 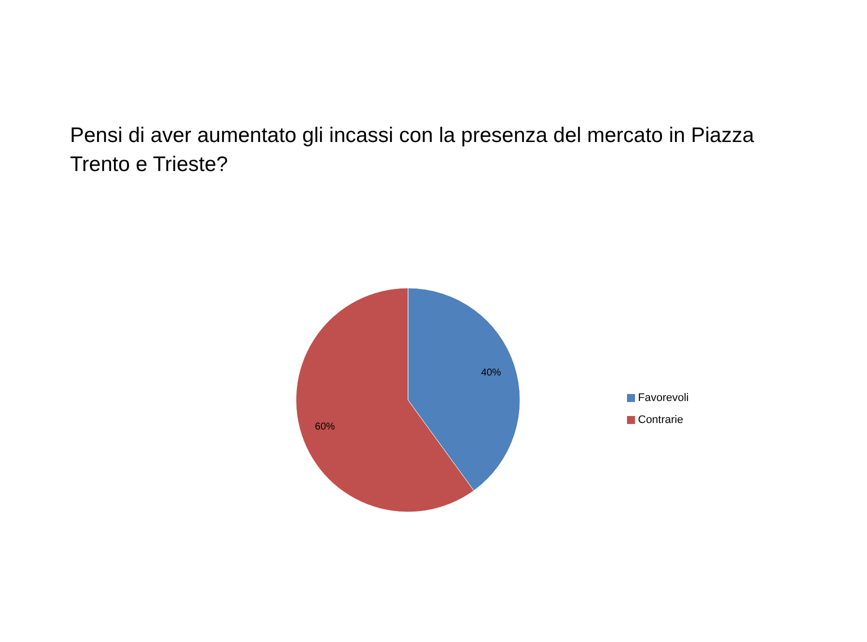 What do you see at coordinates (413, 150) in the screenshot?
I see `chart-title: Pensi di aver aumentato gli incassi con la presenza del mercato in Piazza Trento e Trieste?` at bounding box center [413, 150].